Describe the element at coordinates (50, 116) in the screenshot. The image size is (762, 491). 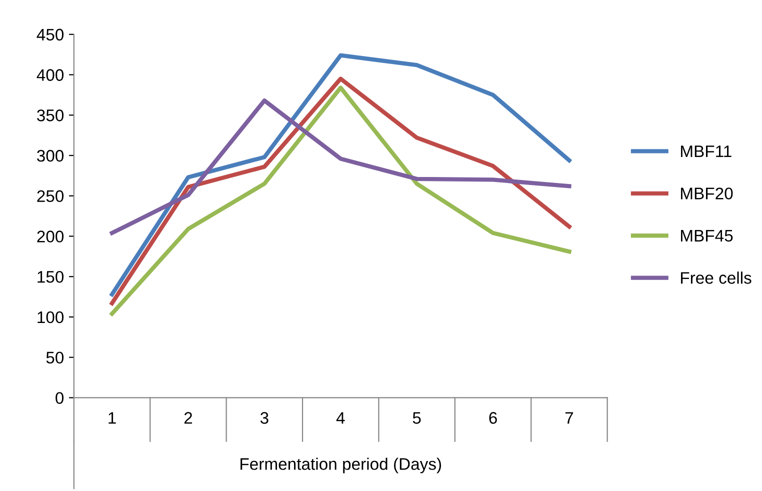
I see `y-tick-label: 350` at that location.